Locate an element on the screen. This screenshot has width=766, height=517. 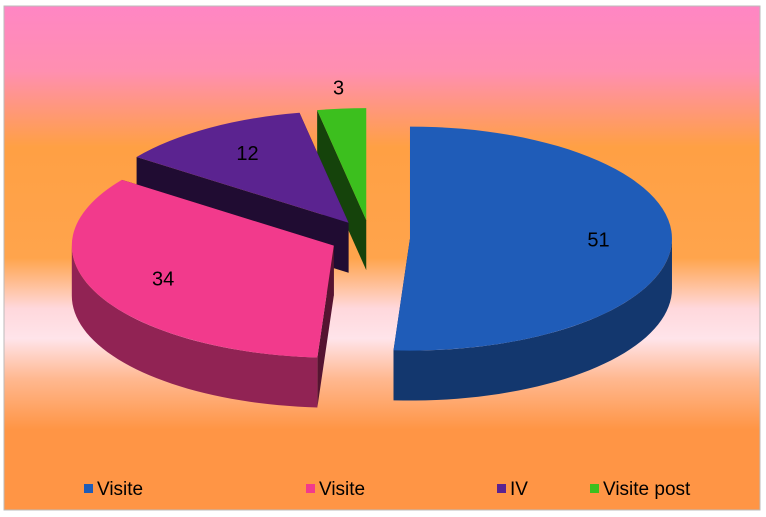
data-label: 12 is located at coordinates (247, 154).